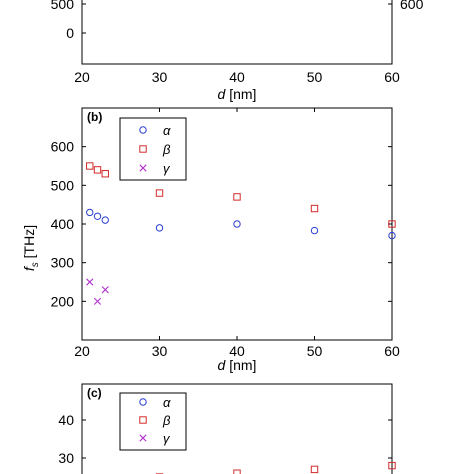 Image resolution: width=474 pixels, height=474 pixels. I want to click on panel-b-xlabel: d [nm], so click(237, 365).